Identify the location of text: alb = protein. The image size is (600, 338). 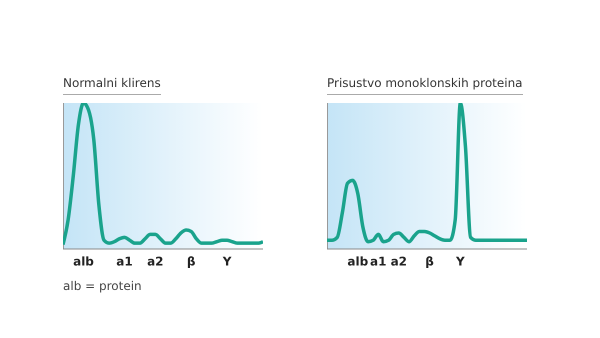
(102, 286).